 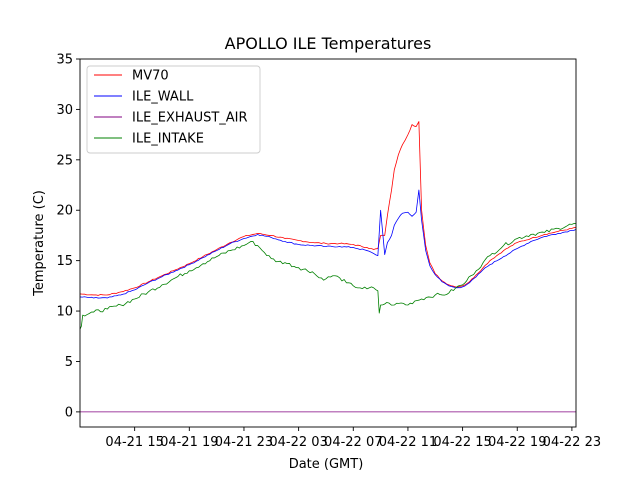 What do you see at coordinates (572, 442) in the screenshot?
I see `x-tick-label: 04-22 23` at bounding box center [572, 442].